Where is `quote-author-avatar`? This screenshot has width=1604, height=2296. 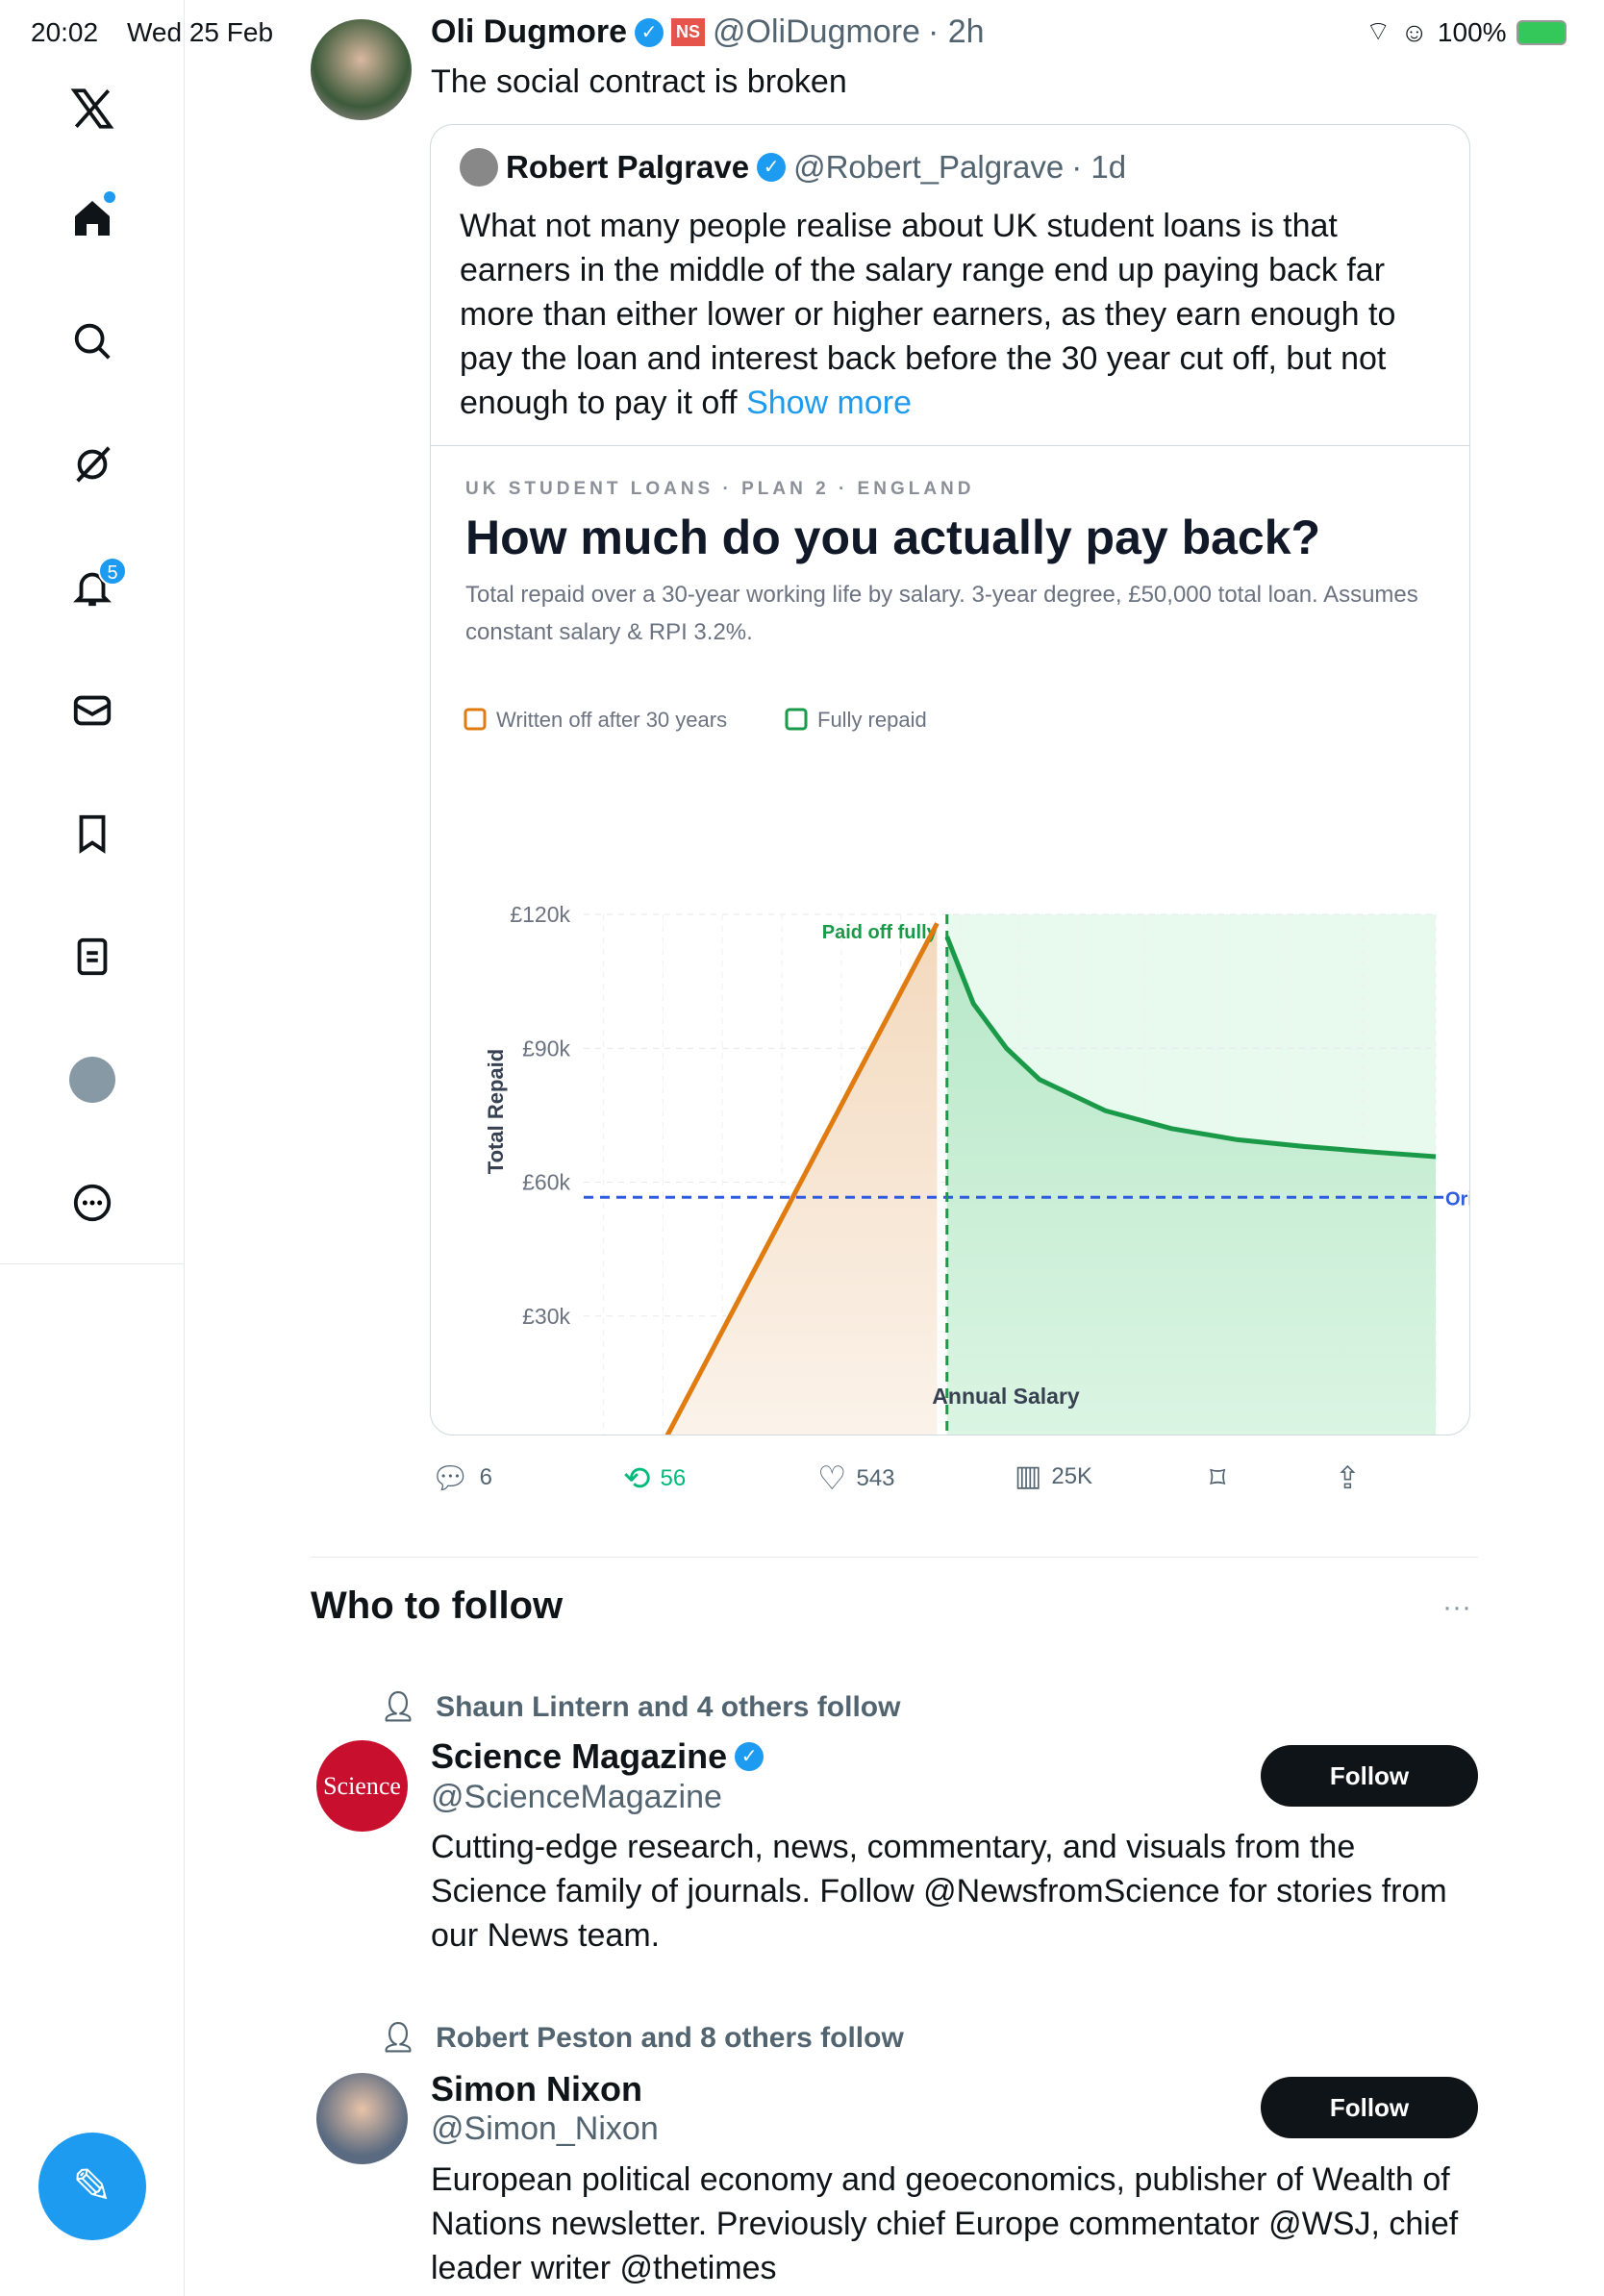 quote-author-avatar is located at coordinates (479, 167).